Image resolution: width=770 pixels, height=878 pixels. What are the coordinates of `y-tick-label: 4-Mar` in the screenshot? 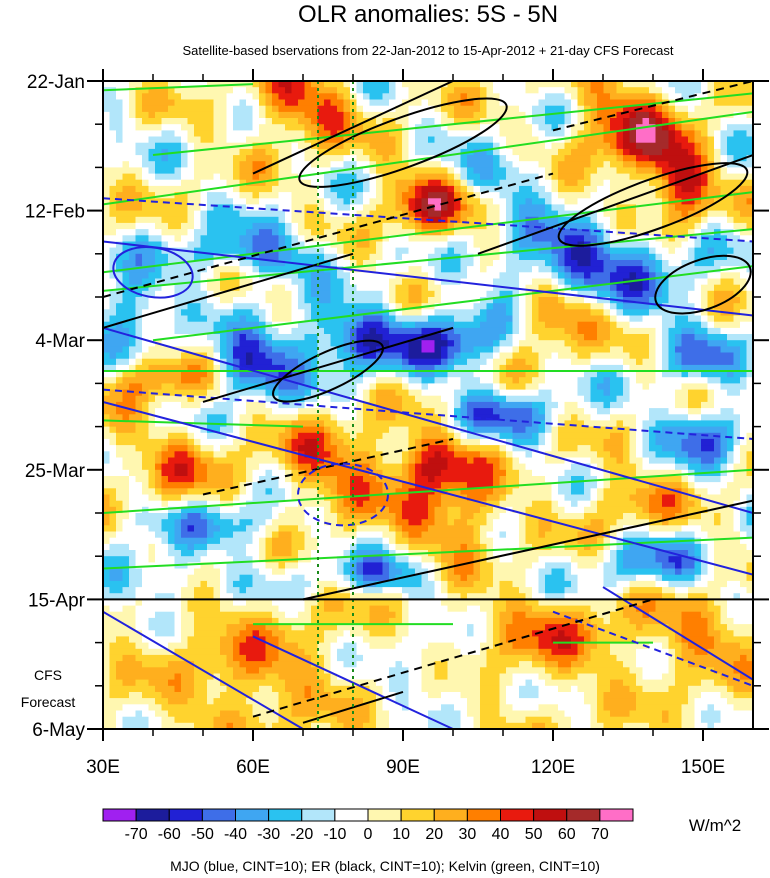 It's located at (60, 341).